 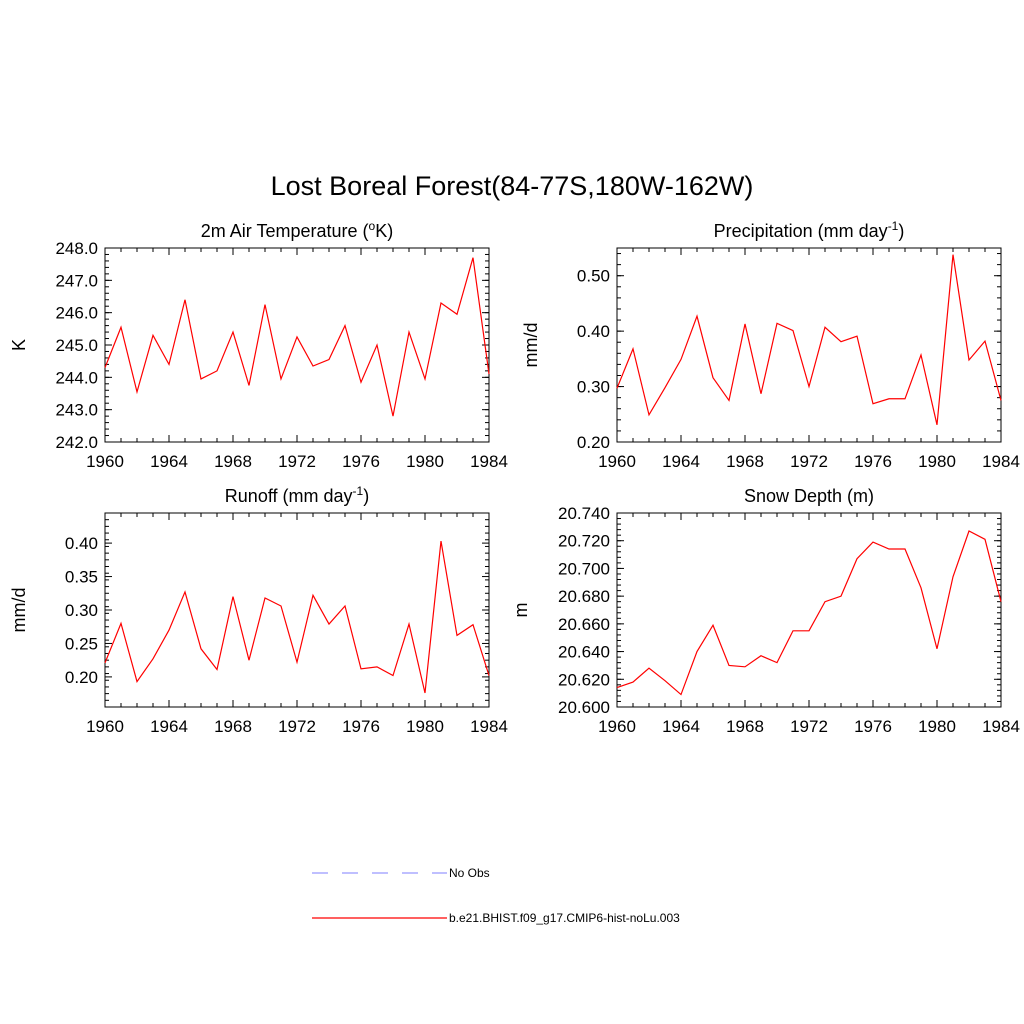 I want to click on legend-entry-2: b.e21.BHIST.f09_g17.CMIP6-hist-noLu.003, so click(x=496, y=918).